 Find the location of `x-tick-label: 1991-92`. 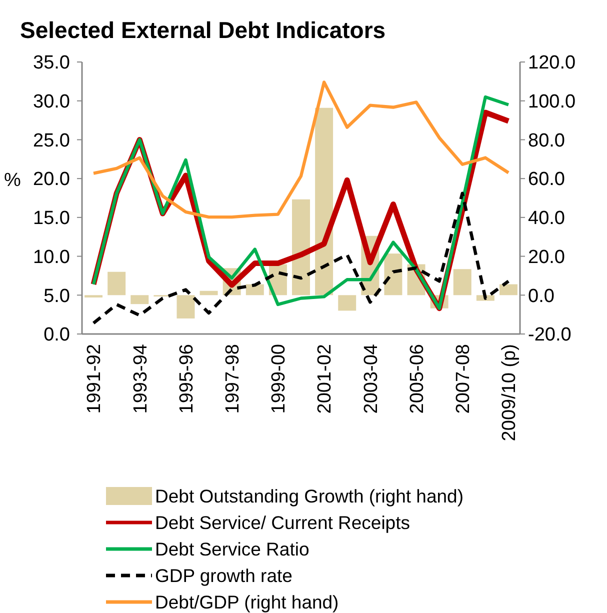

x-tick-label: 1991-92 is located at coordinates (95, 379).